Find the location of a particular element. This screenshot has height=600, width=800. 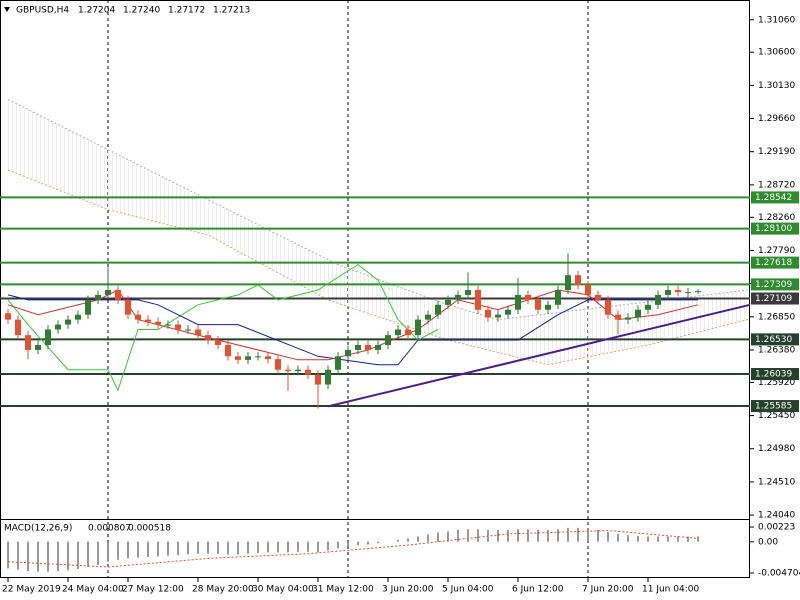

x-tick-label: 22 May 2019 is located at coordinates (31, 590).